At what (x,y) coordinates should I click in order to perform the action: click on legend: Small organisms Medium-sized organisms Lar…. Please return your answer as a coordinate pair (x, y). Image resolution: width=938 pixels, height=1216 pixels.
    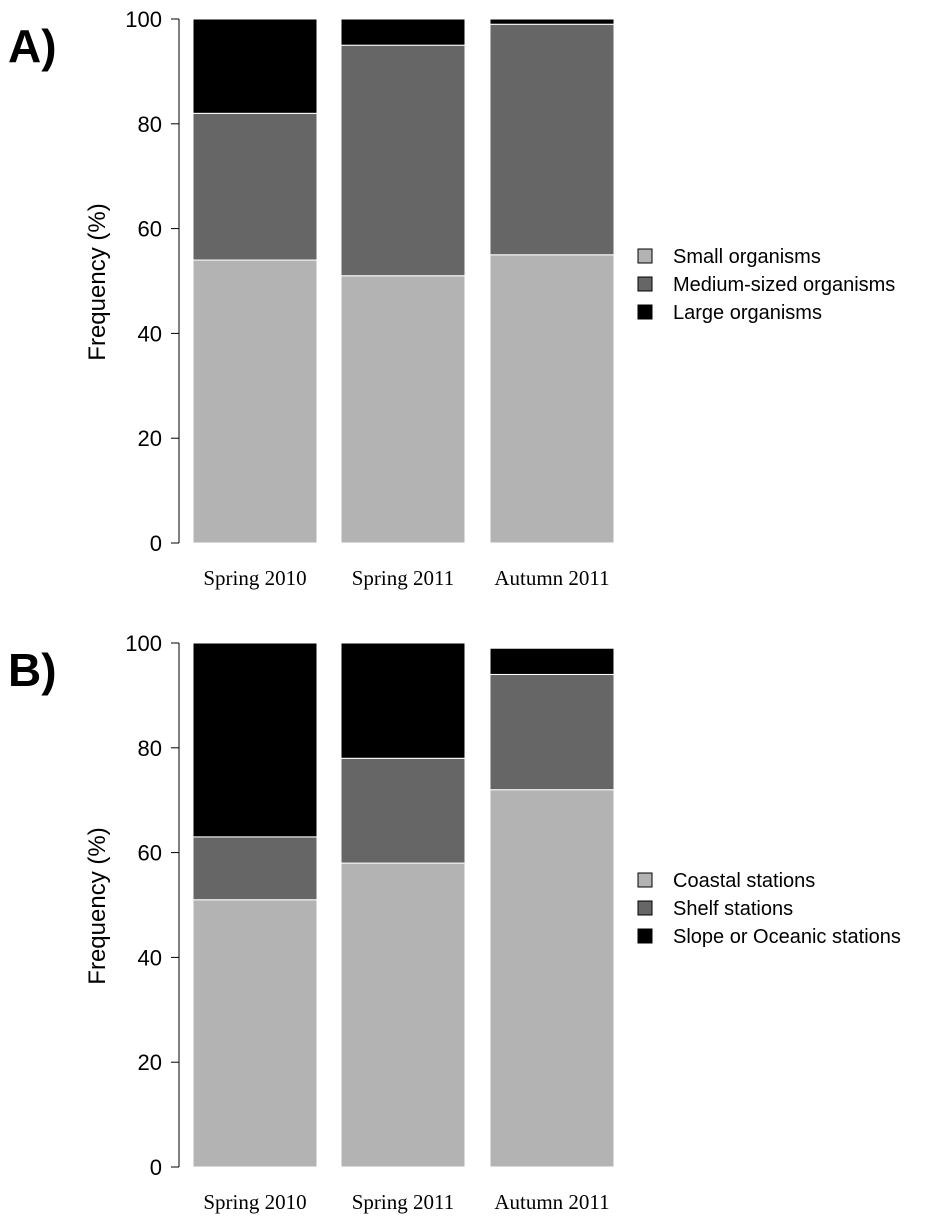
    Looking at the image, I should click on (766, 285).